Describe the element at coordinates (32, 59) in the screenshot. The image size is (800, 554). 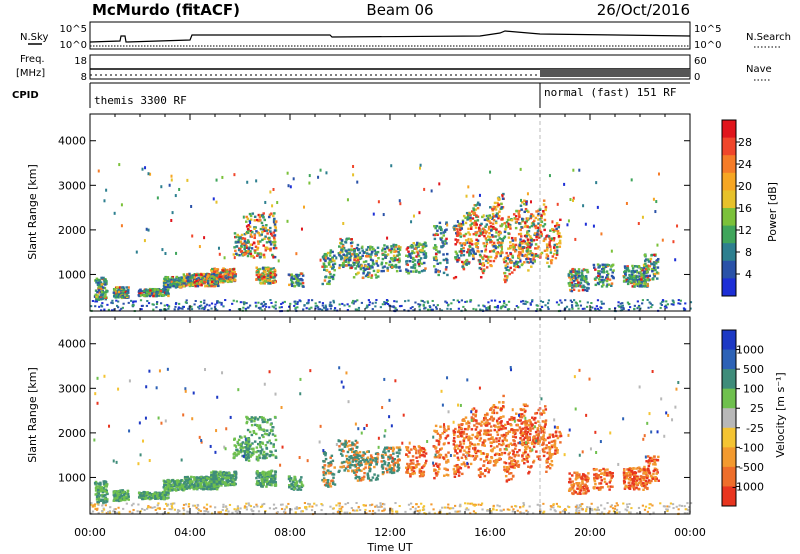
I see `freq-label: Freq.` at that location.